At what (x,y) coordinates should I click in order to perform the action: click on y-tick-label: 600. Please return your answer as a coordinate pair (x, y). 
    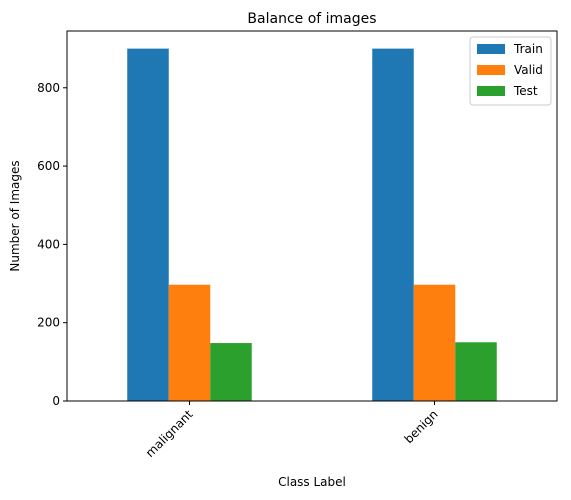
    Looking at the image, I should click on (48, 166).